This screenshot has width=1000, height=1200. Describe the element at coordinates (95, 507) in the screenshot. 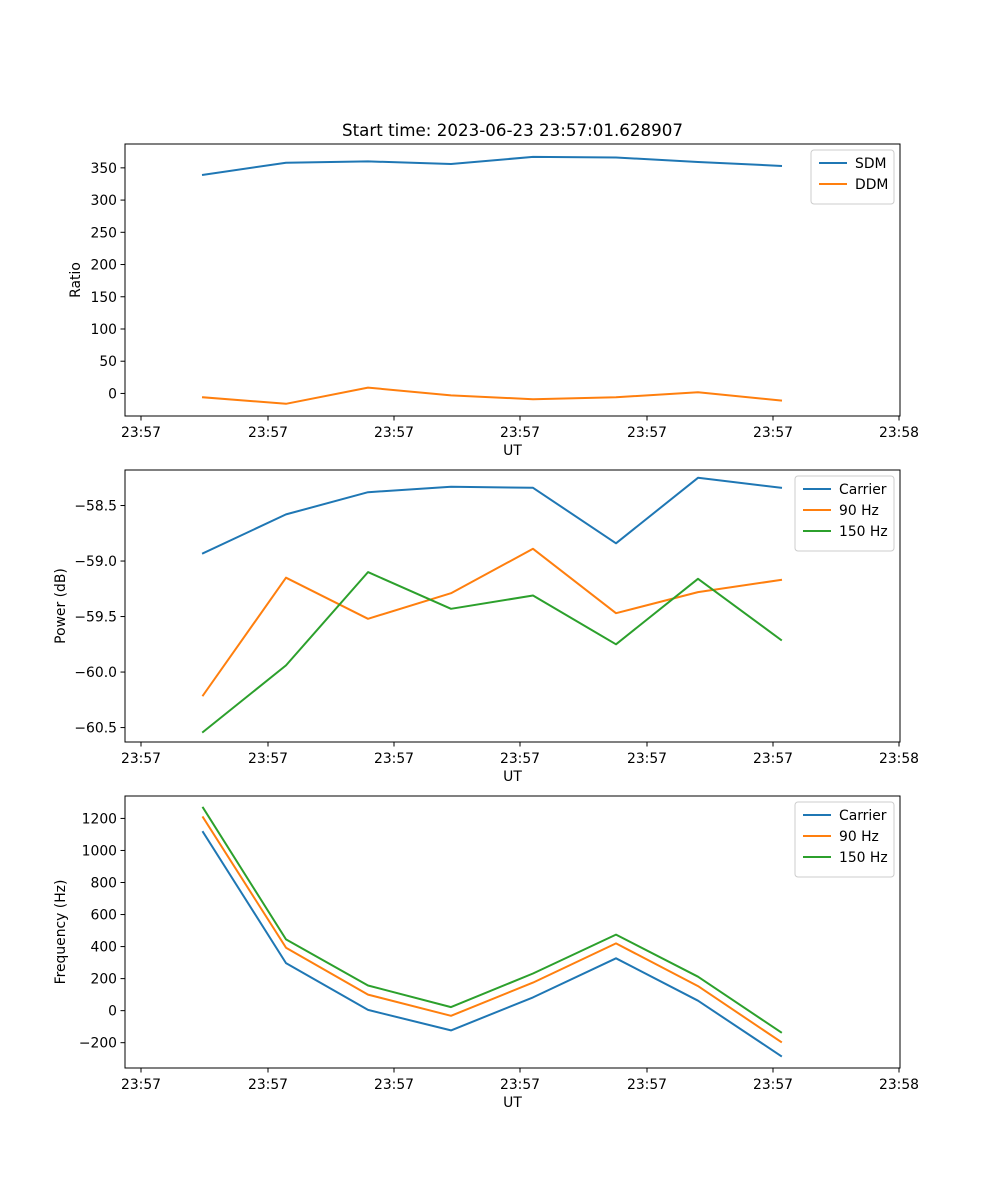

I see `y-tick-label: −58.5` at that location.